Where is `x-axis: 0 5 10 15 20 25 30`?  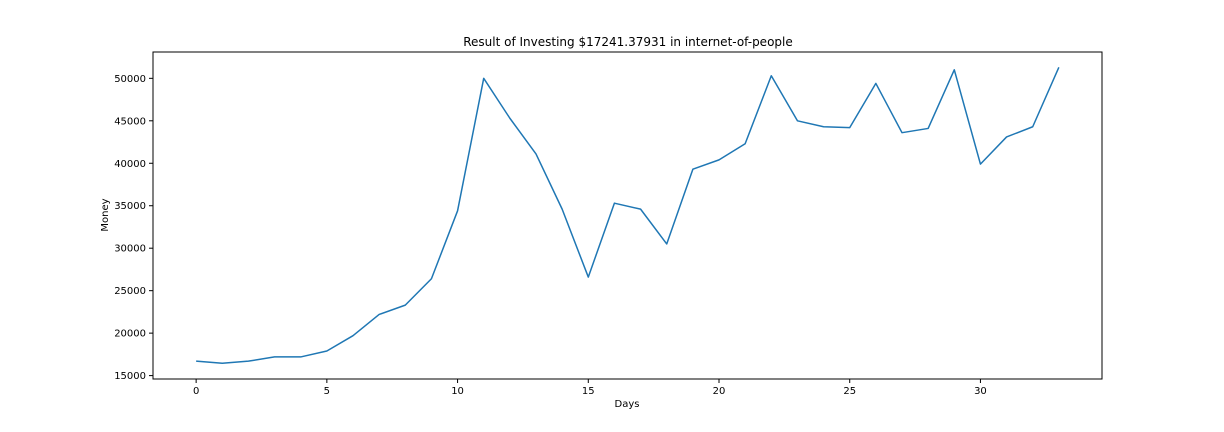 x-axis: 0 5 10 15 20 25 30 is located at coordinates (590, 388).